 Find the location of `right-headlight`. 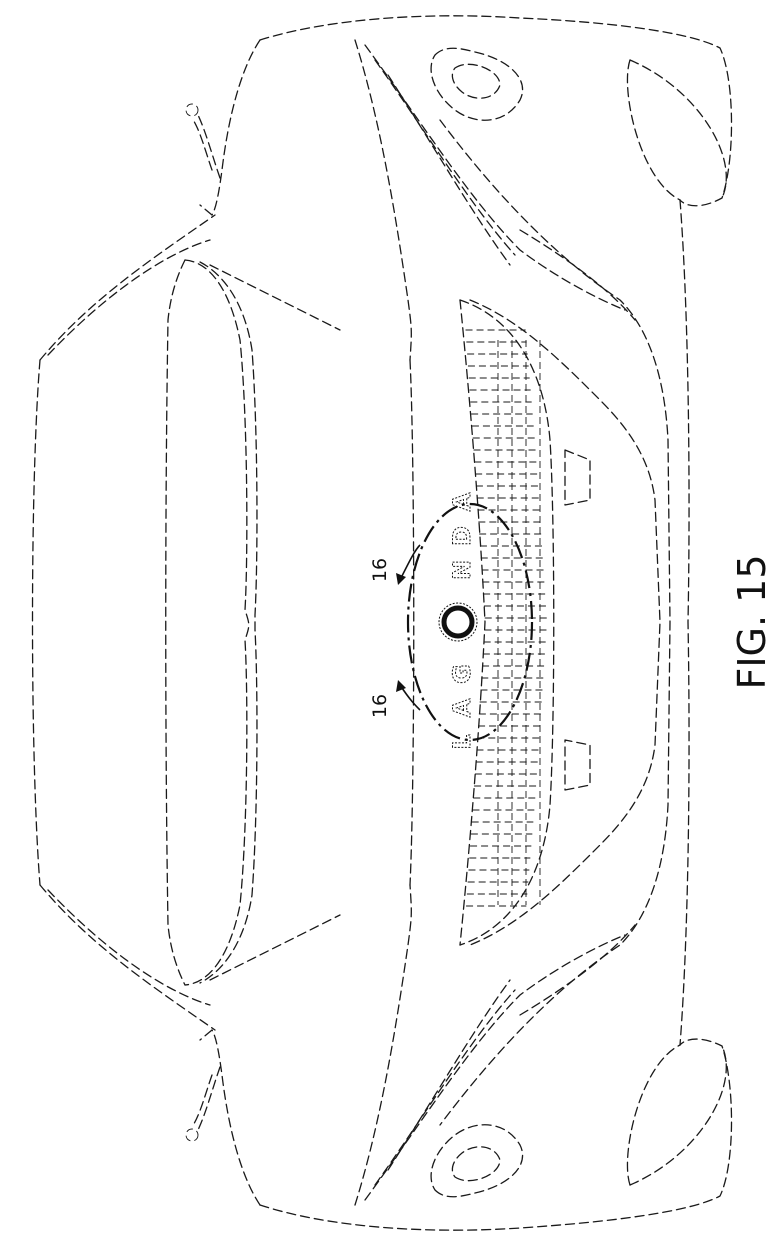

right-headlight is located at coordinates (476, 1161).